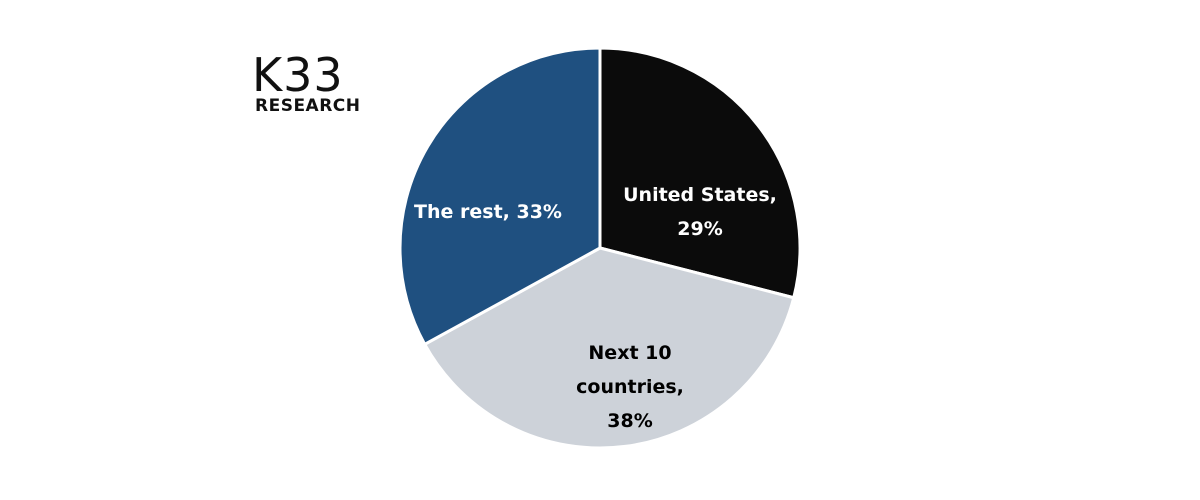 This screenshot has height=500, width=1200. I want to click on slice-label: Next 10 countries, 38%, so click(630, 387).